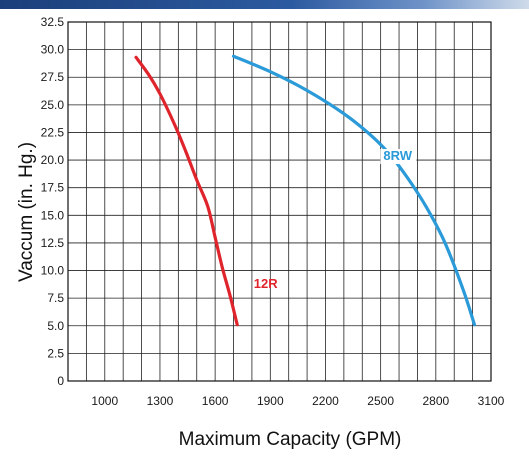  What do you see at coordinates (26, 212) in the screenshot?
I see `y-axis-title: Vaccum (in. Hg.)` at bounding box center [26, 212].